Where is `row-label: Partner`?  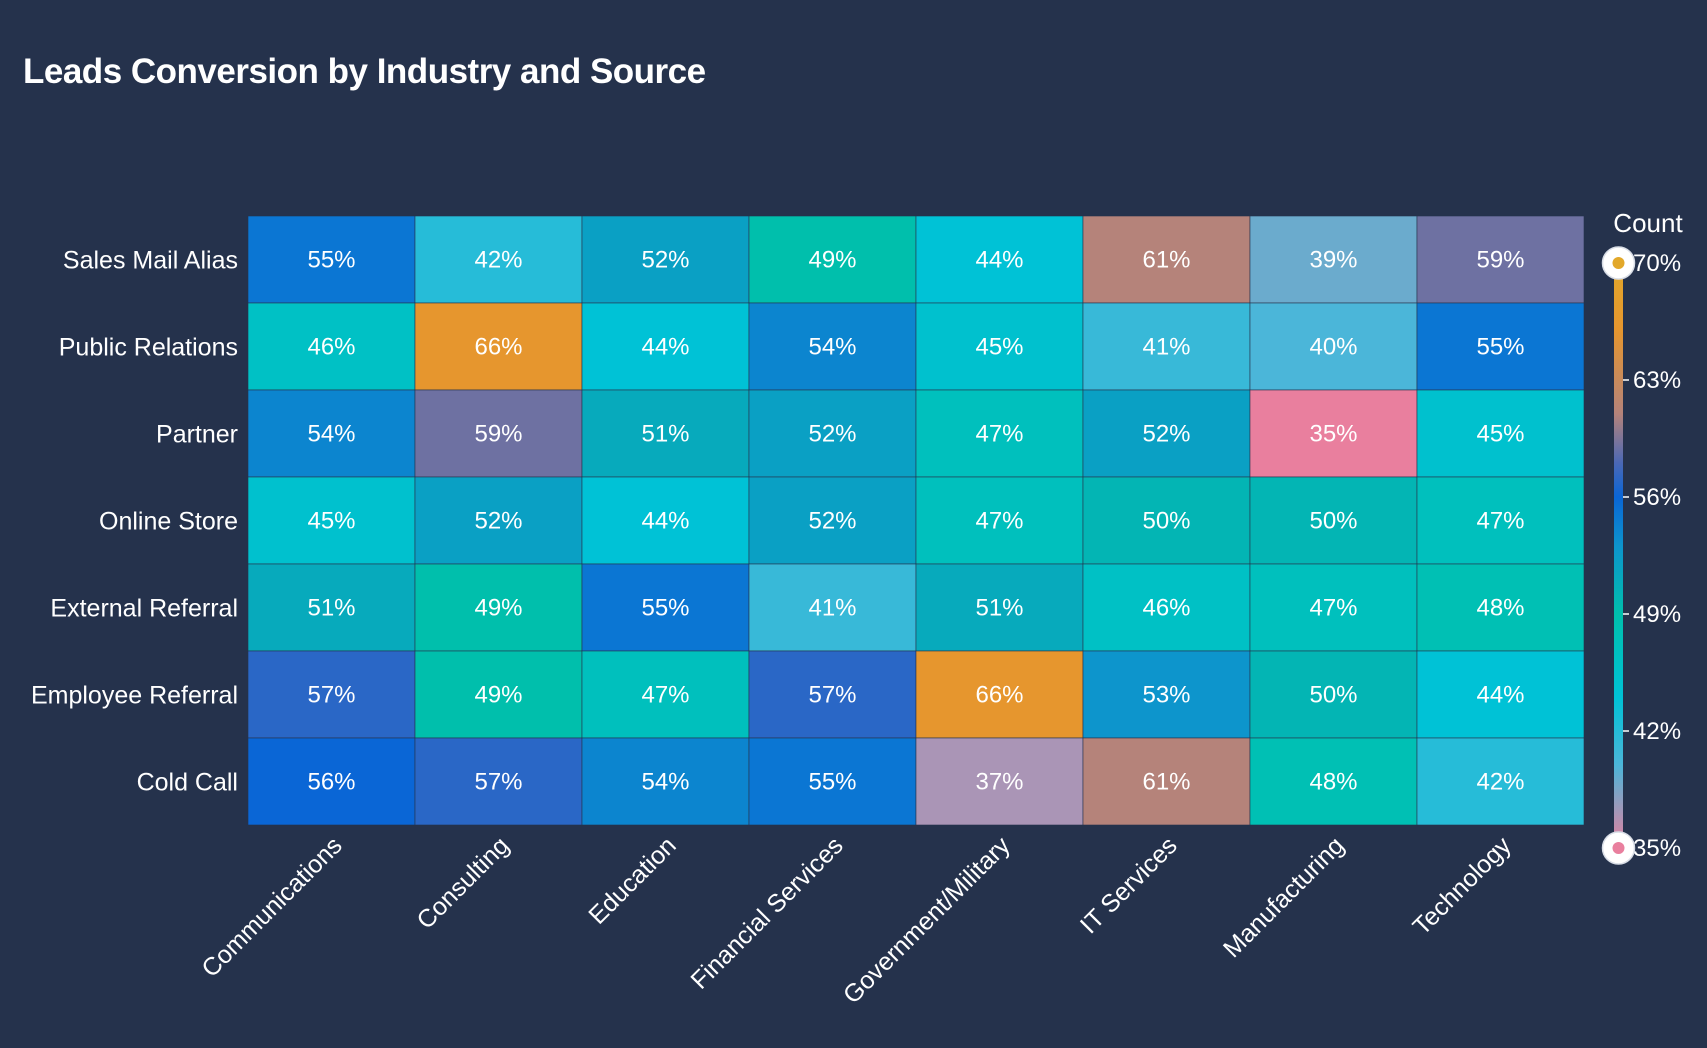 row-label: Partner is located at coordinates (197, 435).